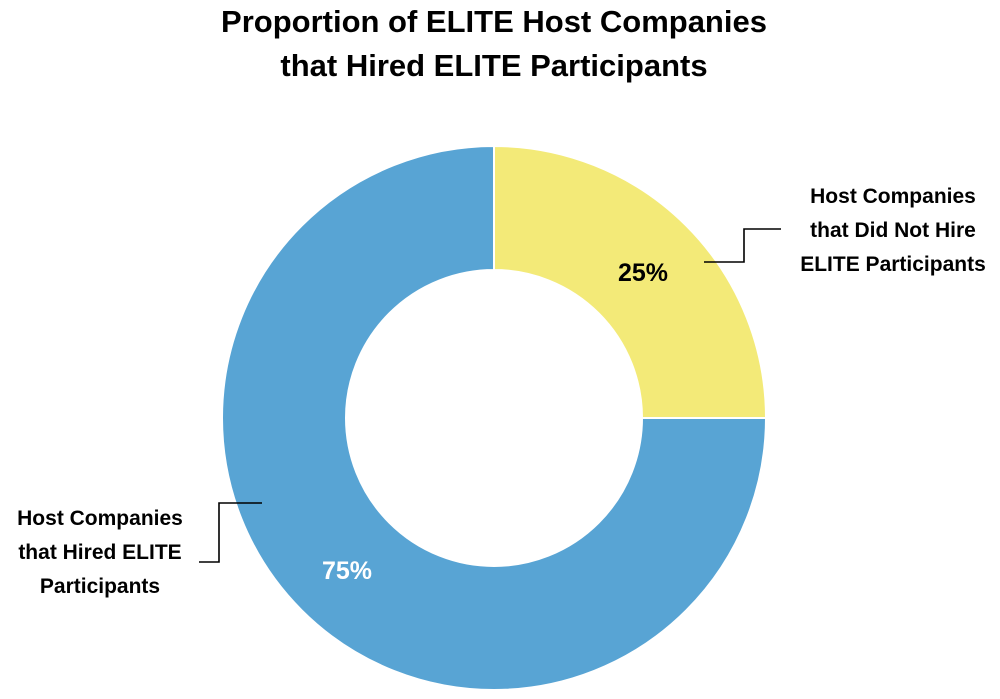  What do you see at coordinates (893, 264) in the screenshot?
I see `slice-category-label-line: ELITE Participants` at bounding box center [893, 264].